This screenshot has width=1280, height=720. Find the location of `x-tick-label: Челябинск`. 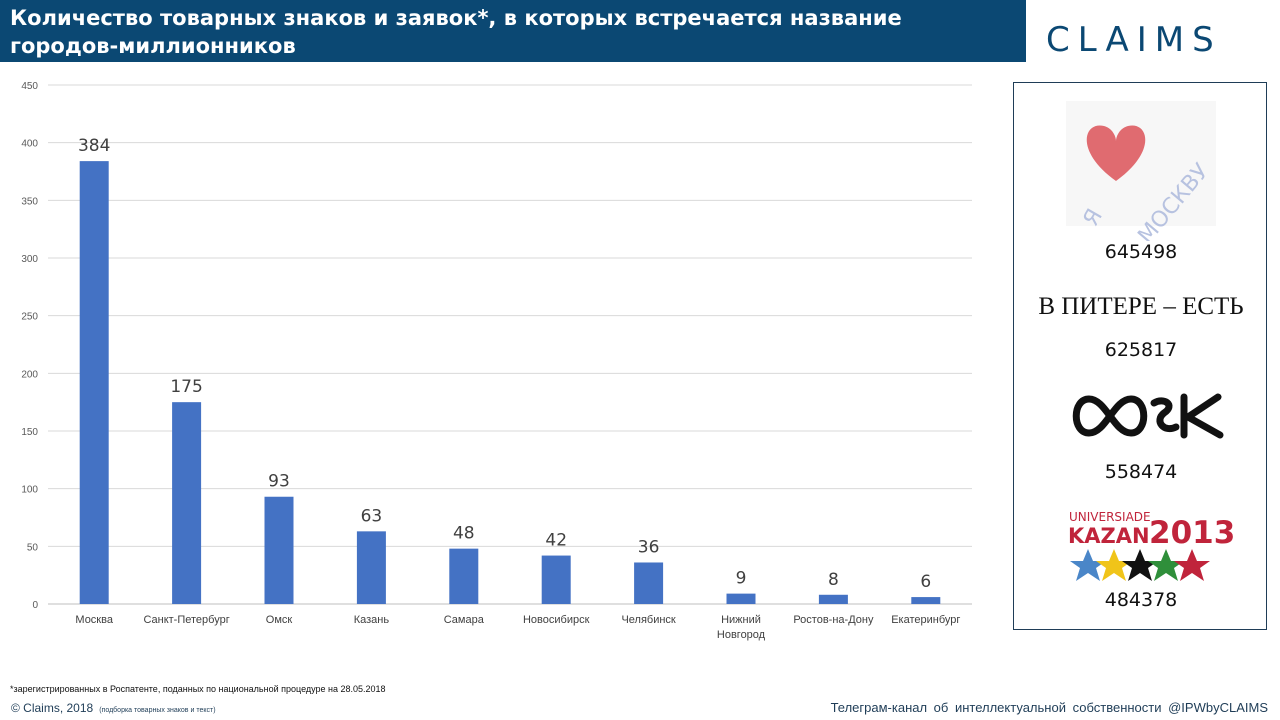

x-tick-label: Челябинск is located at coordinates (648, 620).